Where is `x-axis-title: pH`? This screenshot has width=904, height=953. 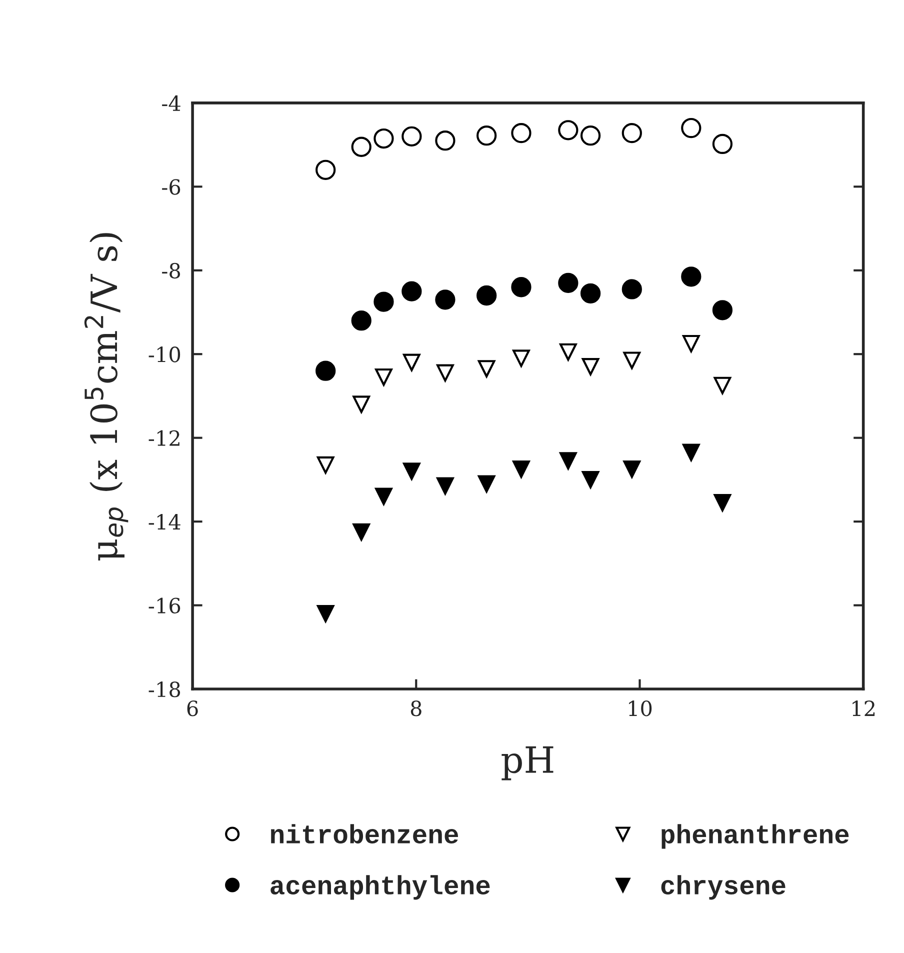
x-axis-title: pH is located at coordinates (528, 763).